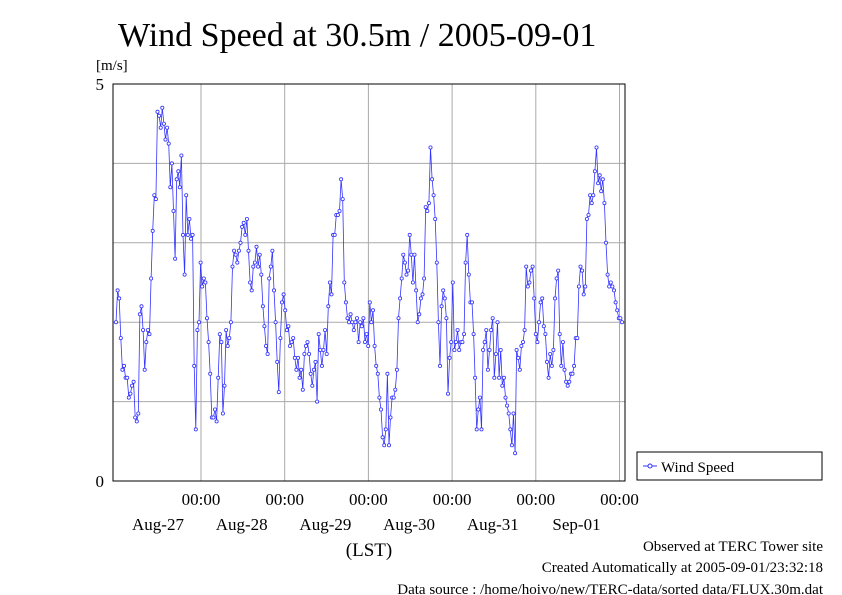 Image resolution: width=842 pixels, height=595 pixels. What do you see at coordinates (698, 468) in the screenshot?
I see `legend-label: Wind Speed` at bounding box center [698, 468].